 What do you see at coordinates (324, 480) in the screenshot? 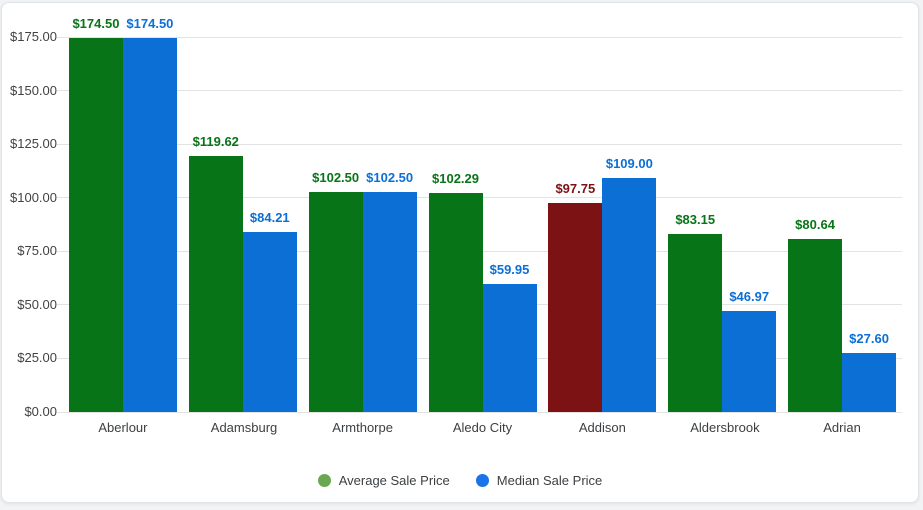
I see `legend-dot-average-icon` at bounding box center [324, 480].